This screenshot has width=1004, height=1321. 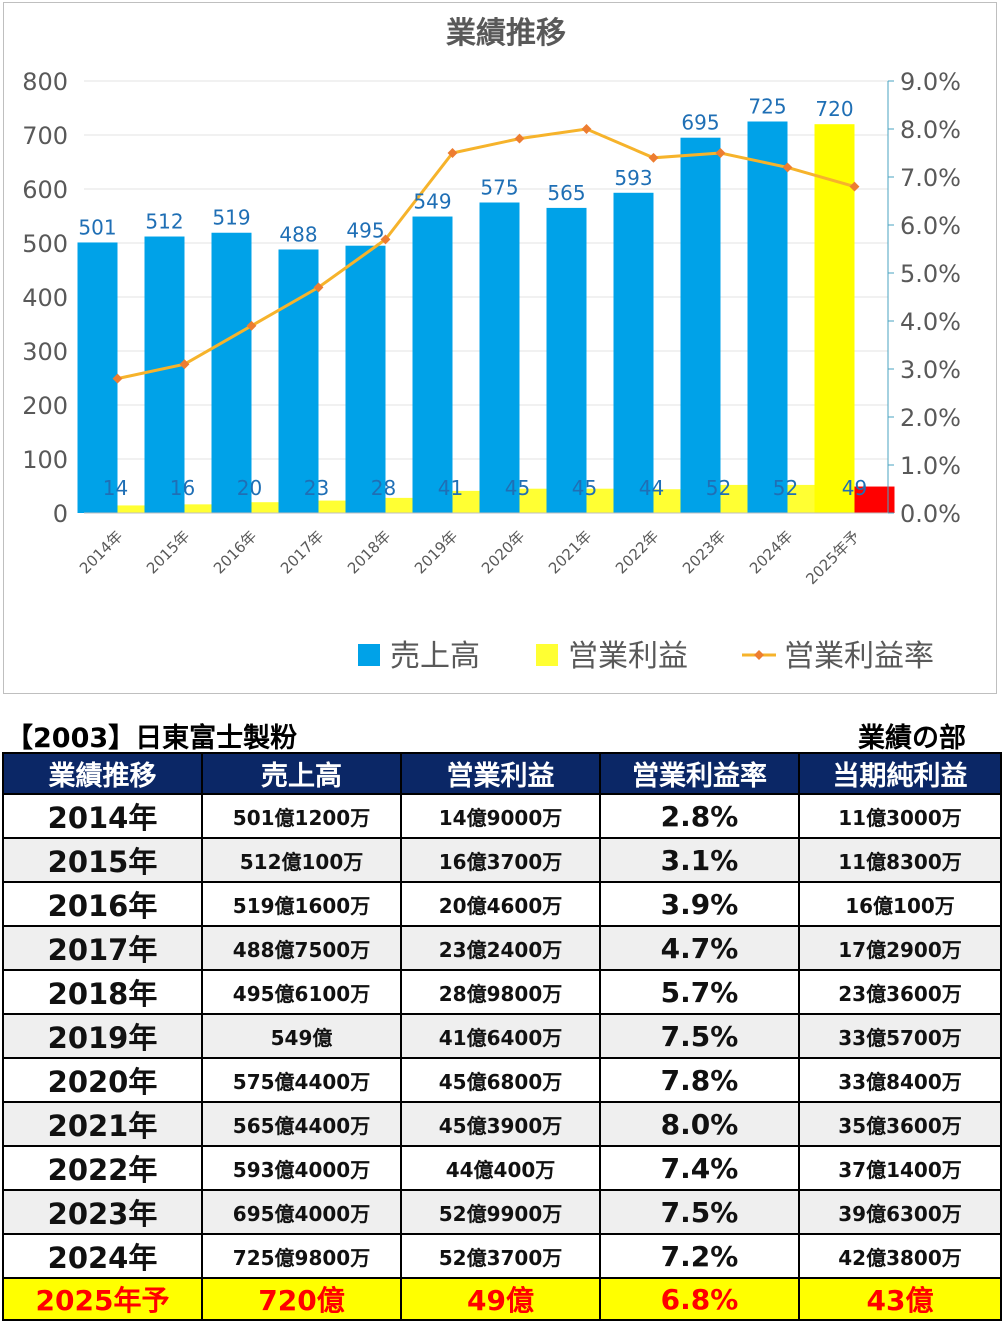 I want to click on cell-operating-profit: 23億2400万, so click(x=500, y=948).